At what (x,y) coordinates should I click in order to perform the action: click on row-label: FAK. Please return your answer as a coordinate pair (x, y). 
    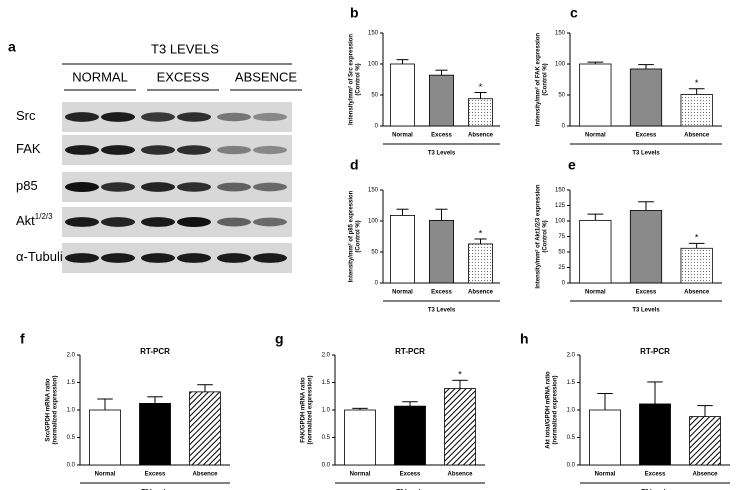
    Looking at the image, I should click on (28, 148).